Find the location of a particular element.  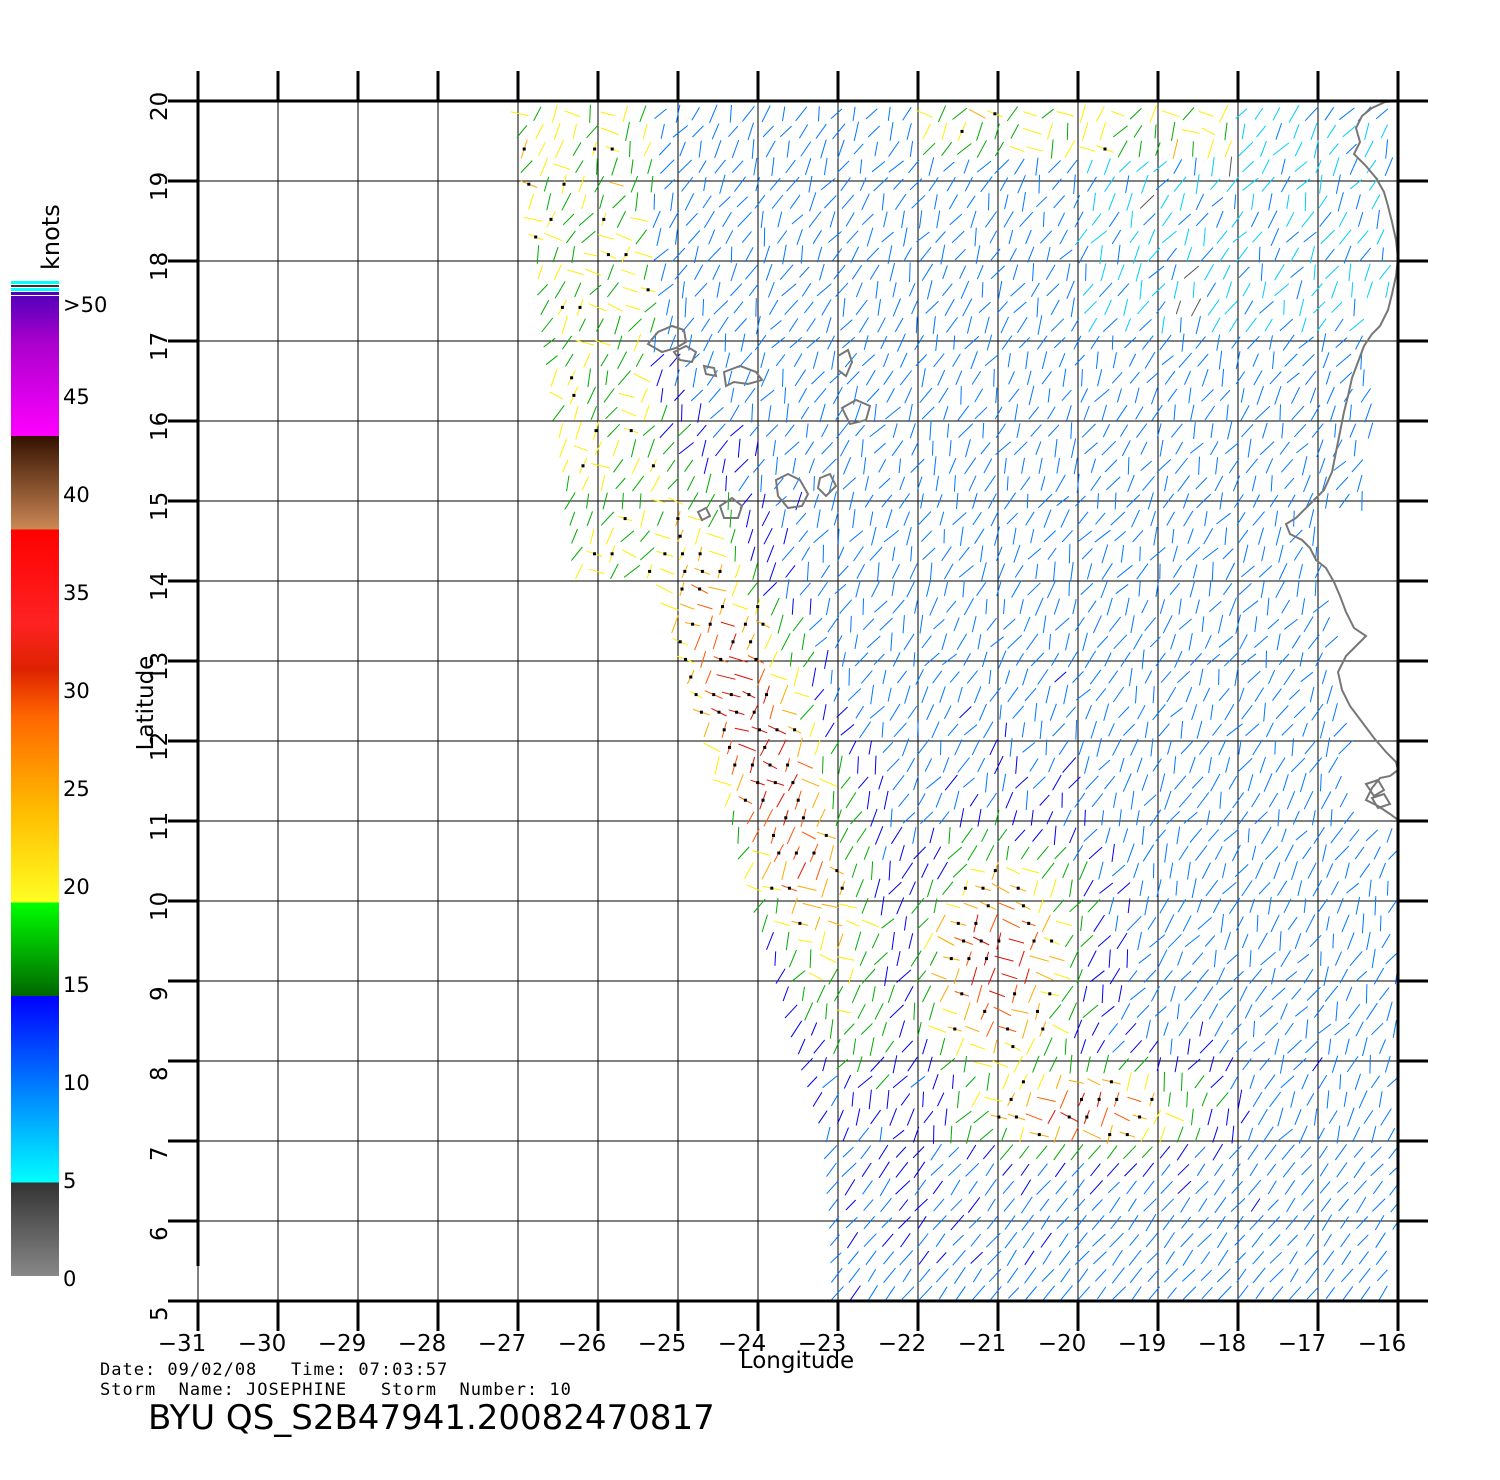

x-axis-label: Longitude is located at coordinates (797, 1361).